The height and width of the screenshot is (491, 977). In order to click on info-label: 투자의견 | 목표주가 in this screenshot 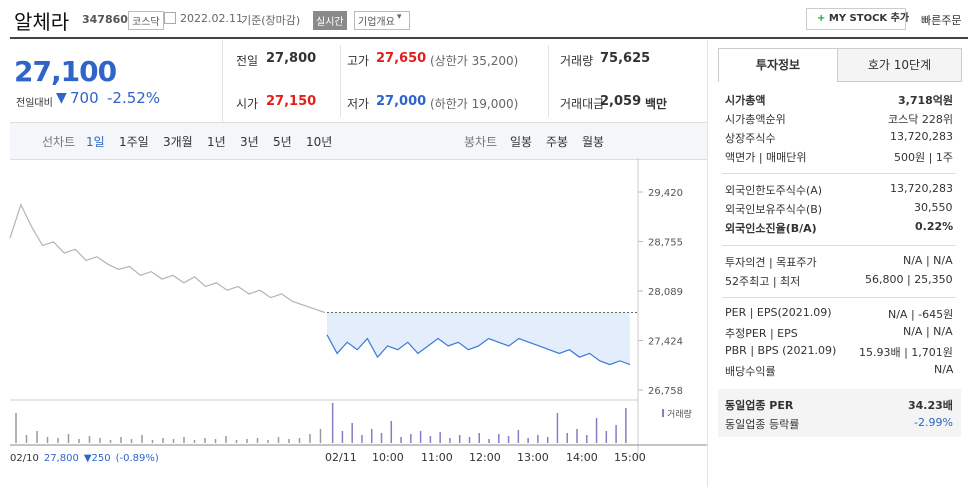, I will do `click(771, 262)`.